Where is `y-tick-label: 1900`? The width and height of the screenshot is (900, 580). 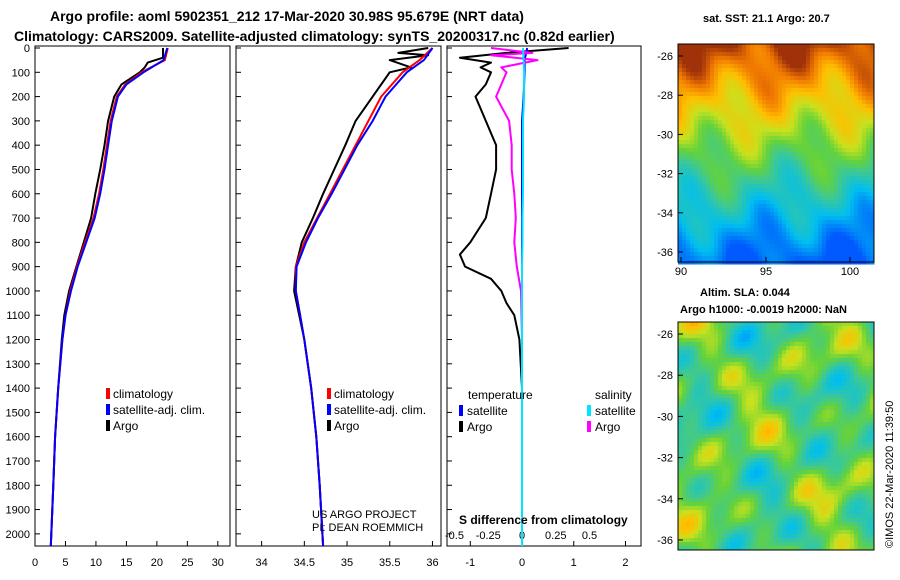 y-tick-label: 1900 is located at coordinates (18, 511).